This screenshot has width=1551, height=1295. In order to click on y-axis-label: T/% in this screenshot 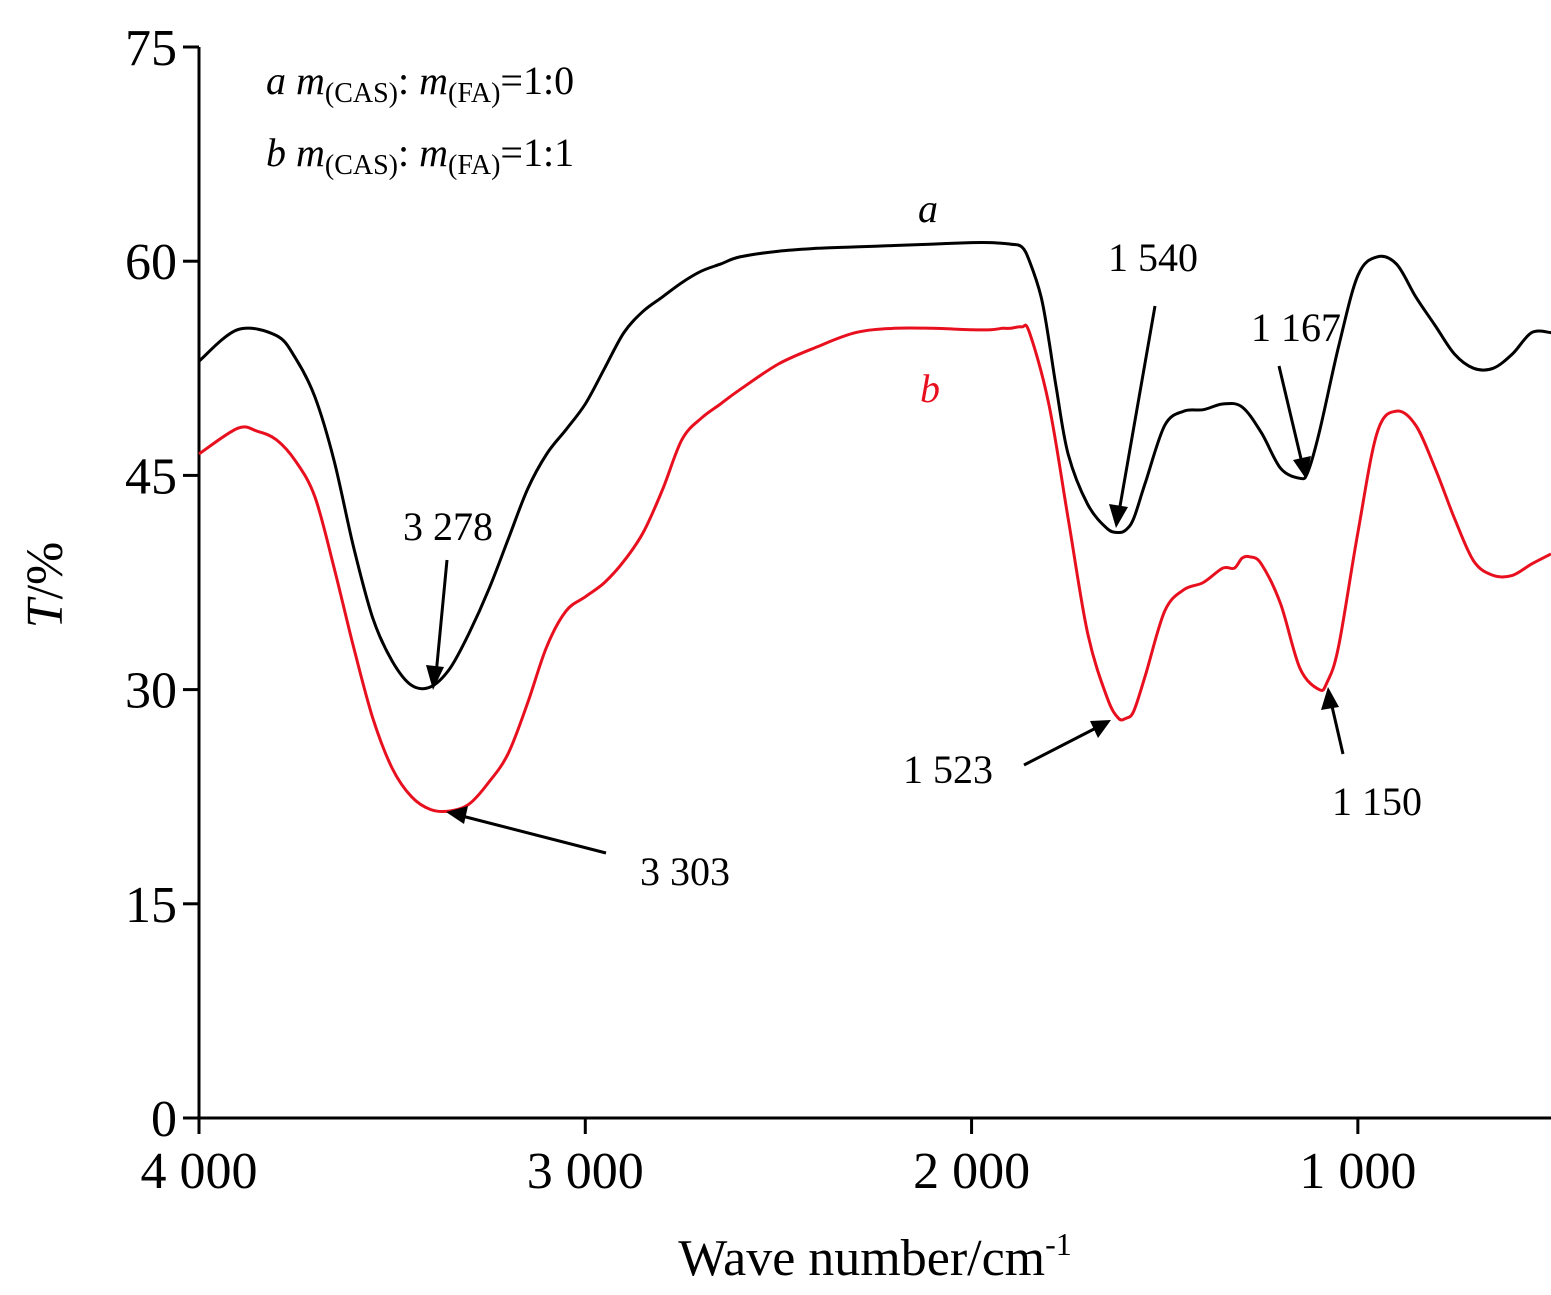, I will do `click(45, 585)`.